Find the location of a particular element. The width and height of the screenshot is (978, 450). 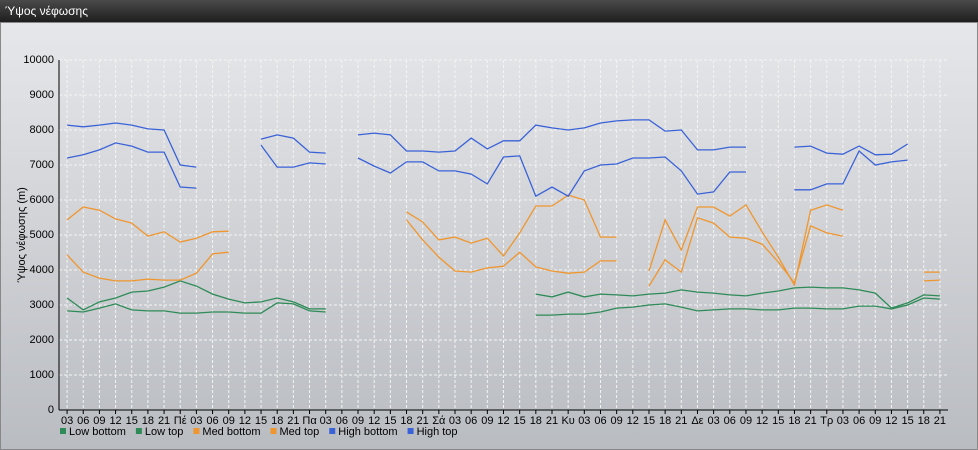

x-tick-label: Κυ is located at coordinates (567, 421).